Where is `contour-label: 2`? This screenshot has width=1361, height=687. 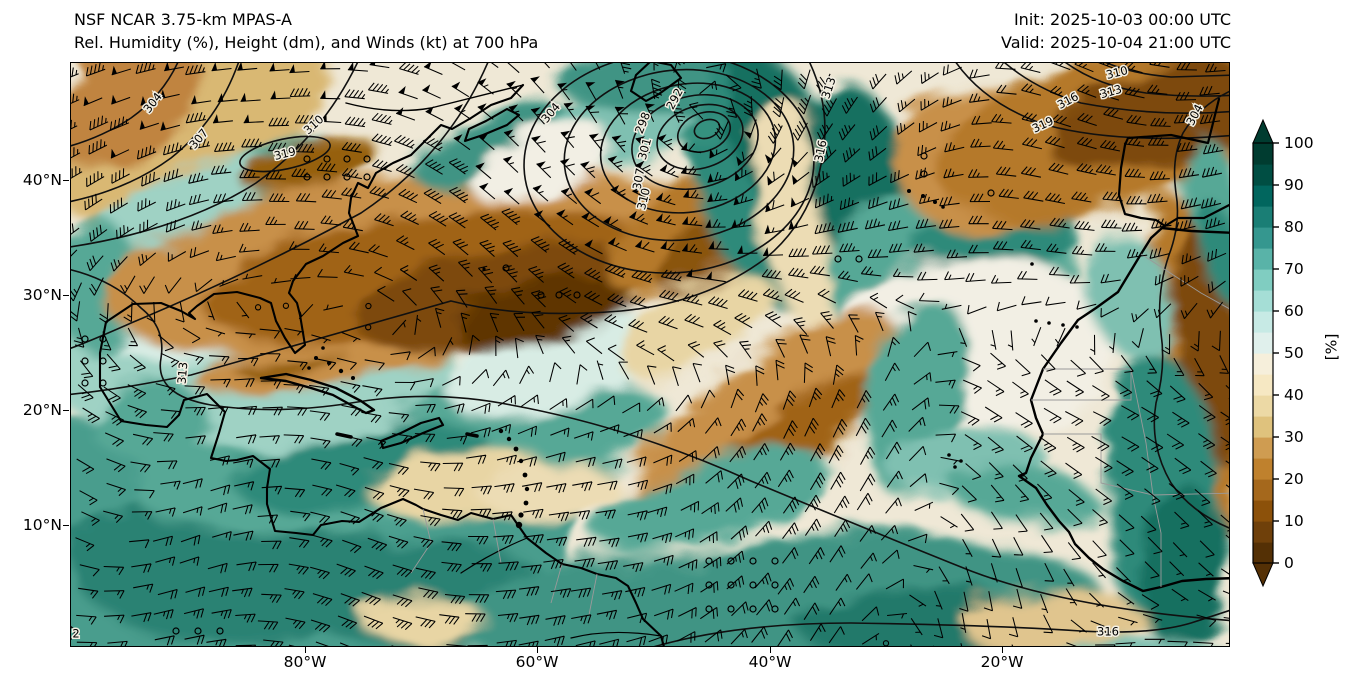
contour-label: 2 is located at coordinates (75, 634).